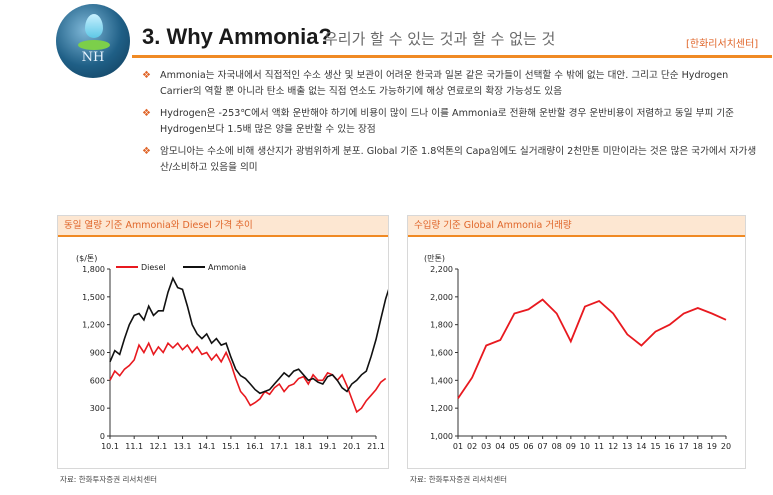 This screenshot has width=773, height=495. I want to click on y-axis-unit: ($/톤), so click(86, 258).